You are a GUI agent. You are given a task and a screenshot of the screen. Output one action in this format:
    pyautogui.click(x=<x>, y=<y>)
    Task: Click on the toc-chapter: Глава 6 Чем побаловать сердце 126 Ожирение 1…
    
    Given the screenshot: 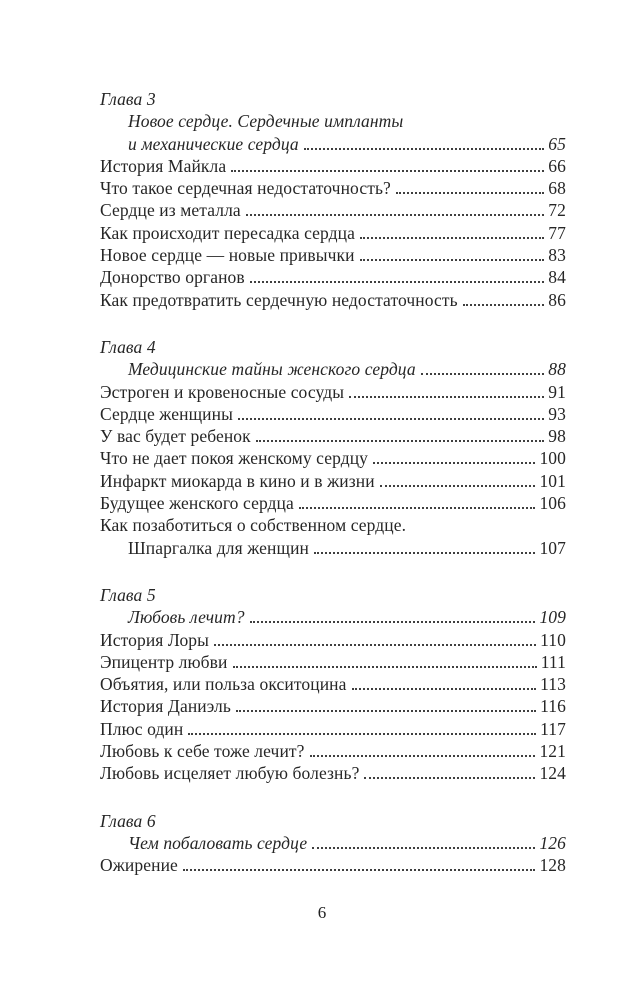 What is the action you would take?
    pyautogui.click(x=333, y=843)
    